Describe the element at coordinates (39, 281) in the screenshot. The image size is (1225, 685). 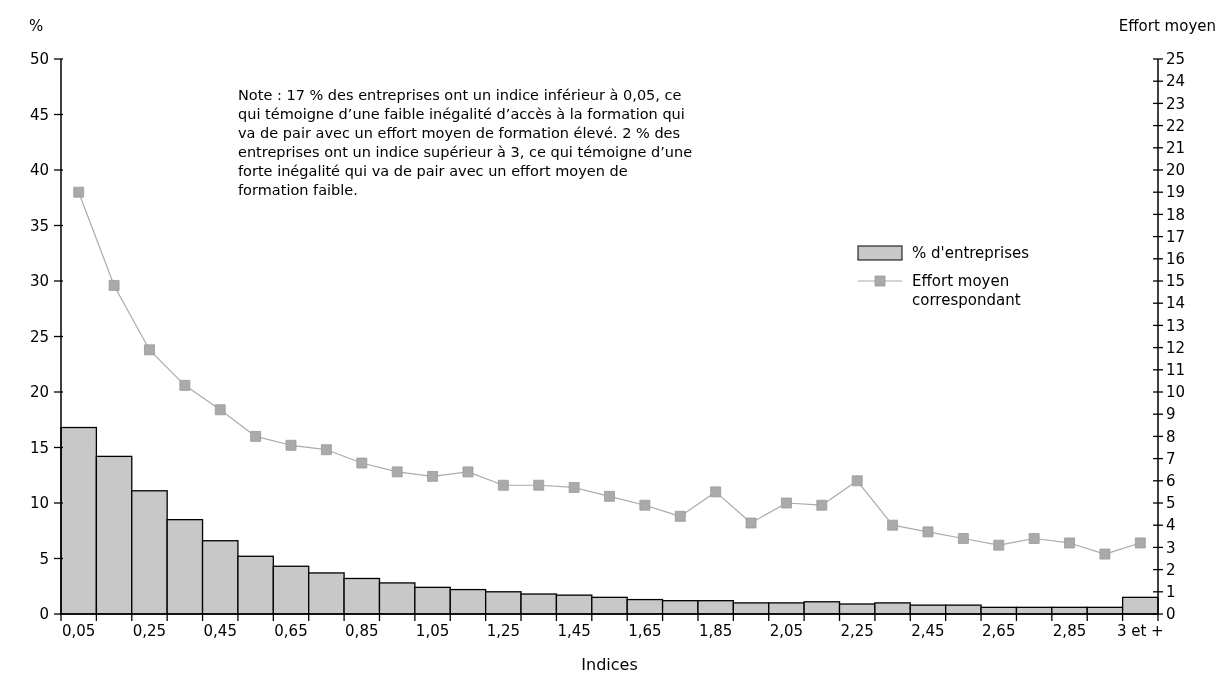
I see `y-tick-label: 30` at that location.